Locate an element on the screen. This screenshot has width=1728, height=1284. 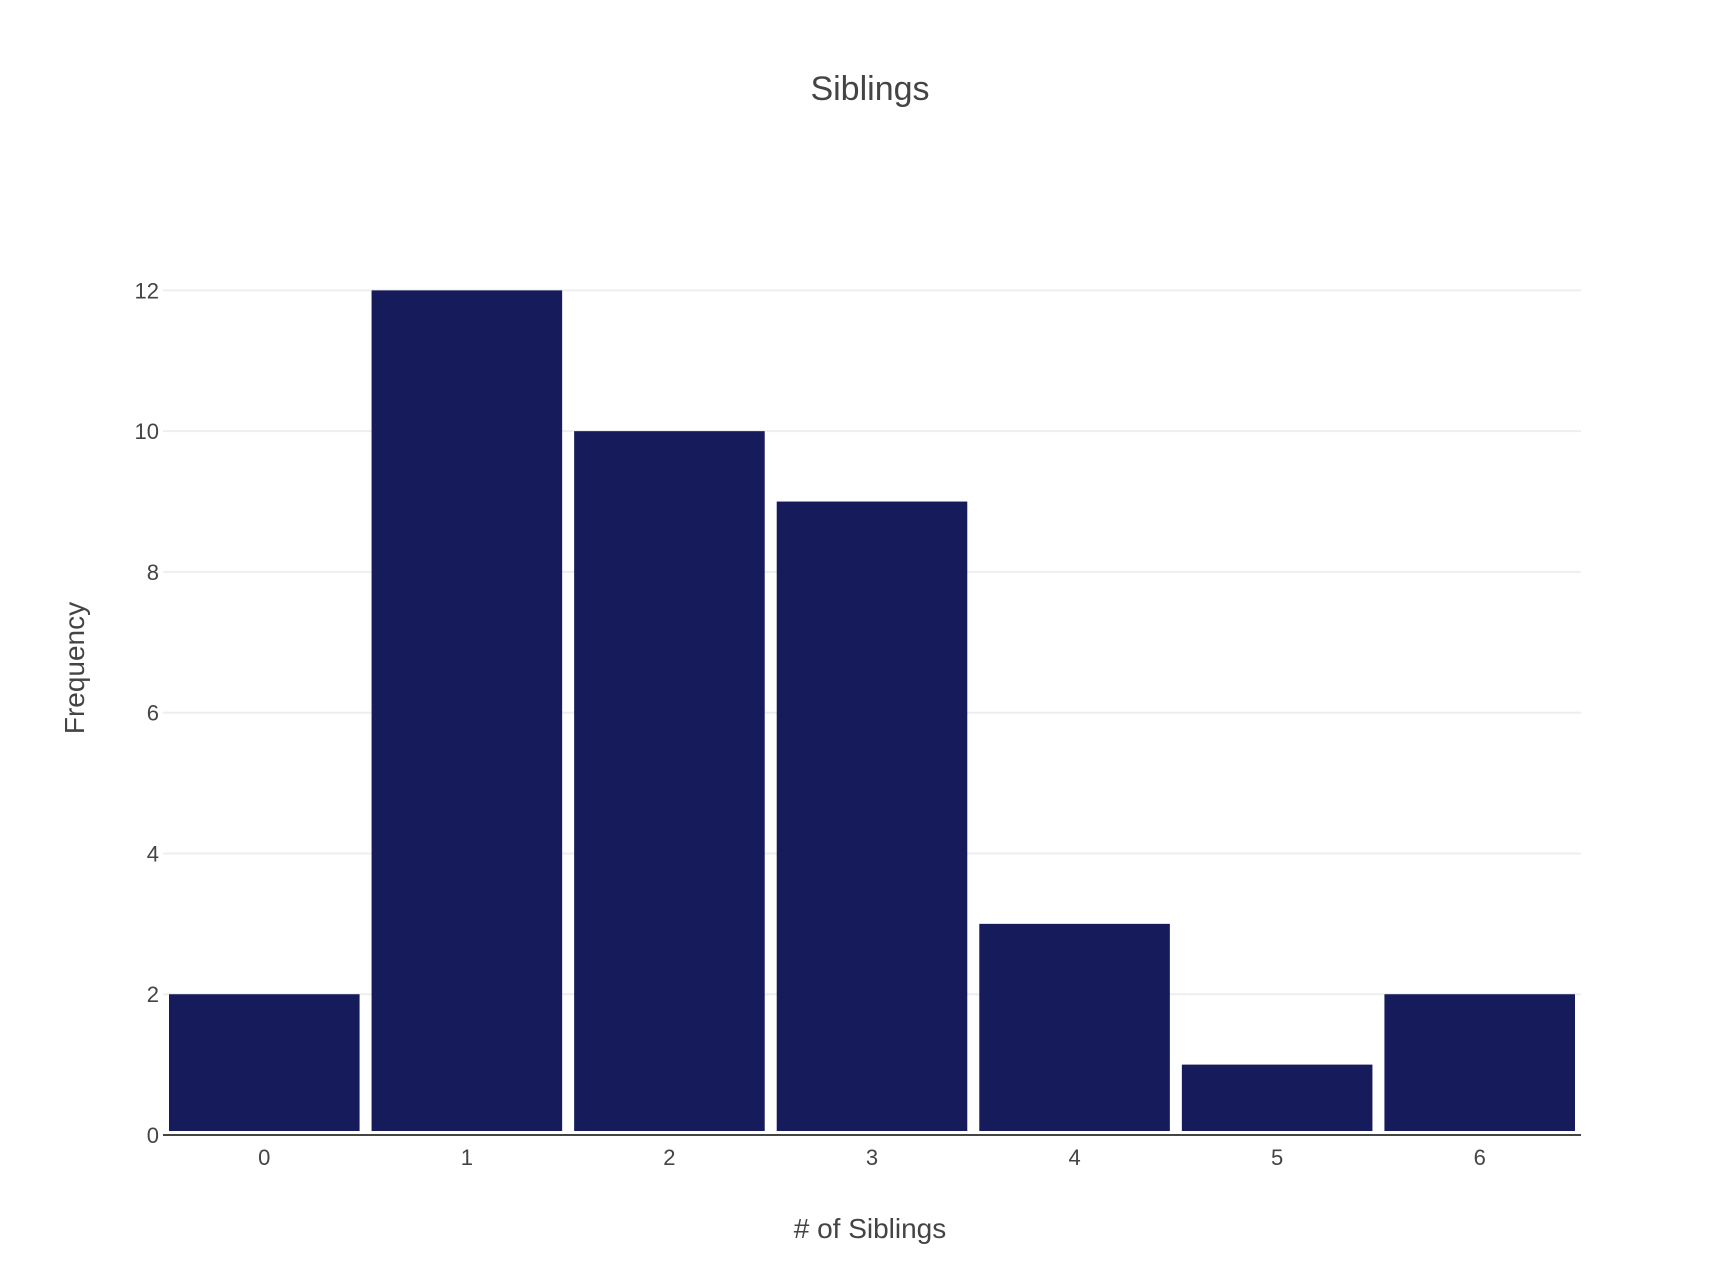
chart-title: Siblings is located at coordinates (869, 89).